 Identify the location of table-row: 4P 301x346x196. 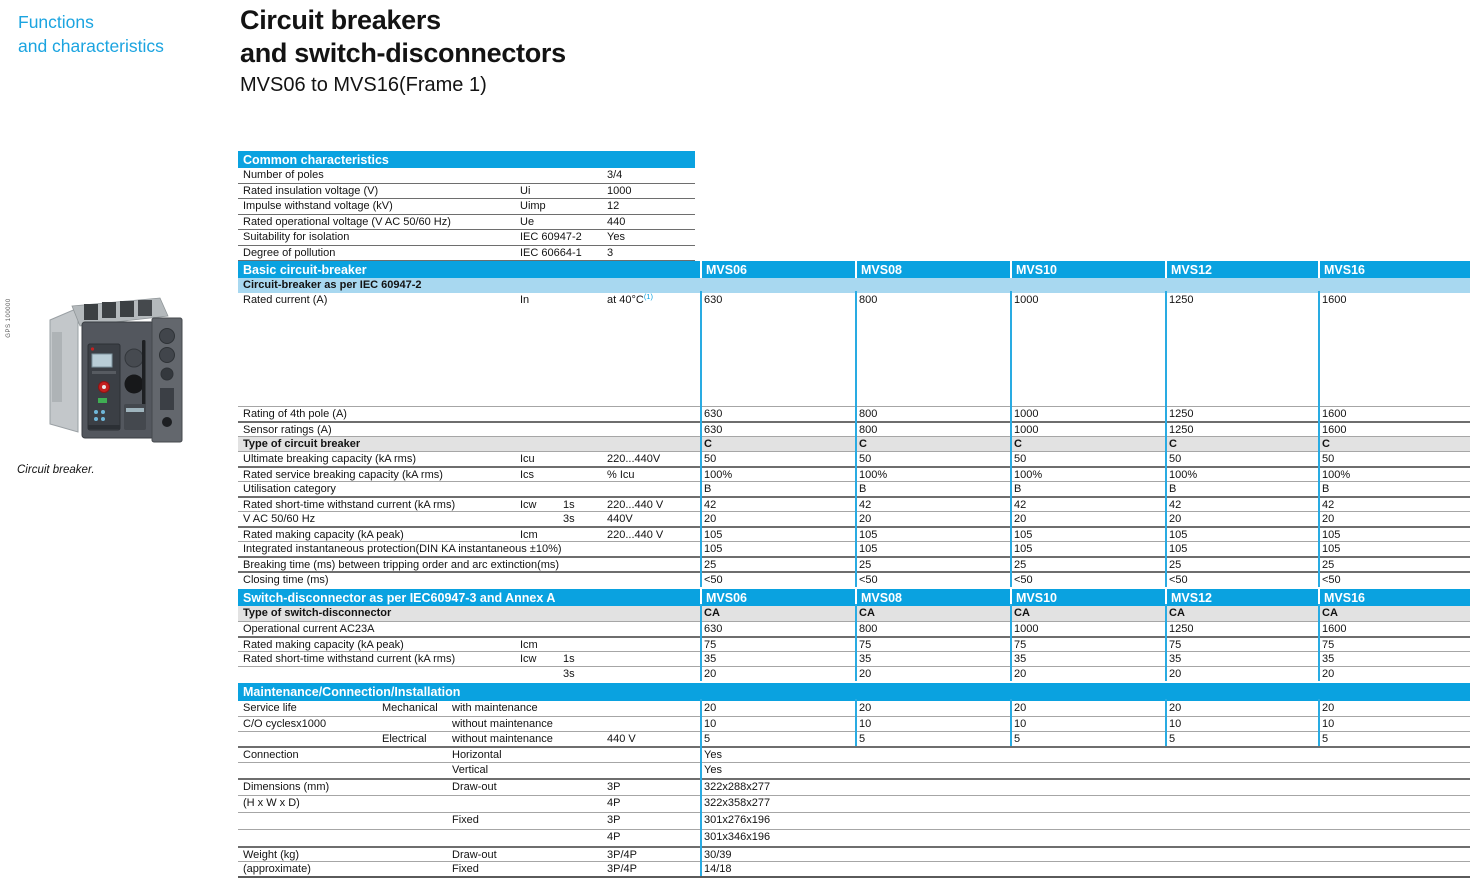
(854, 837).